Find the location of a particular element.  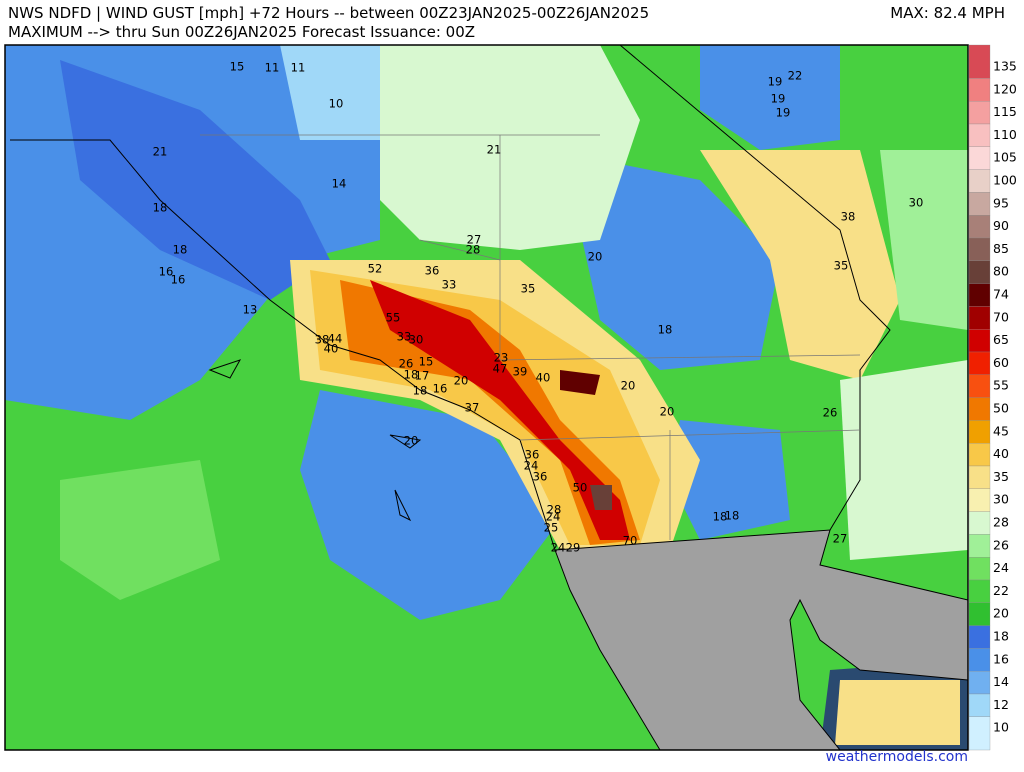

station-value: 44 is located at coordinates (335, 339).